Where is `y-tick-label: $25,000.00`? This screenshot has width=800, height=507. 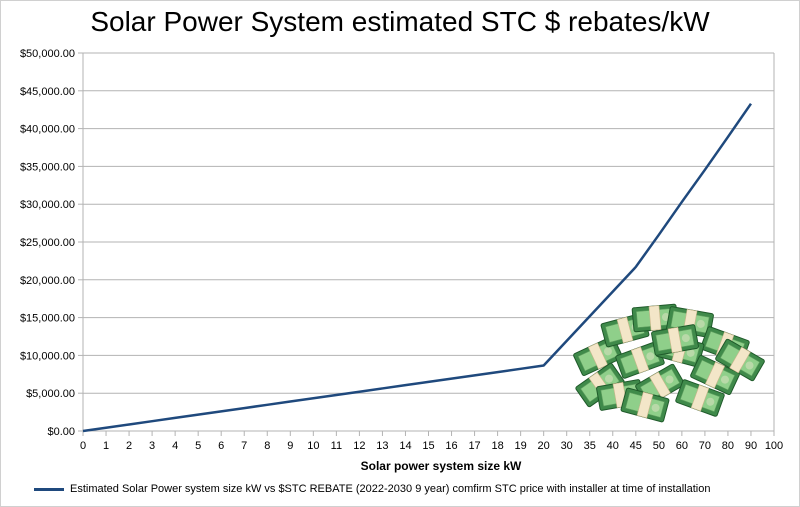
y-tick-label: $25,000.00 is located at coordinates (47, 243).